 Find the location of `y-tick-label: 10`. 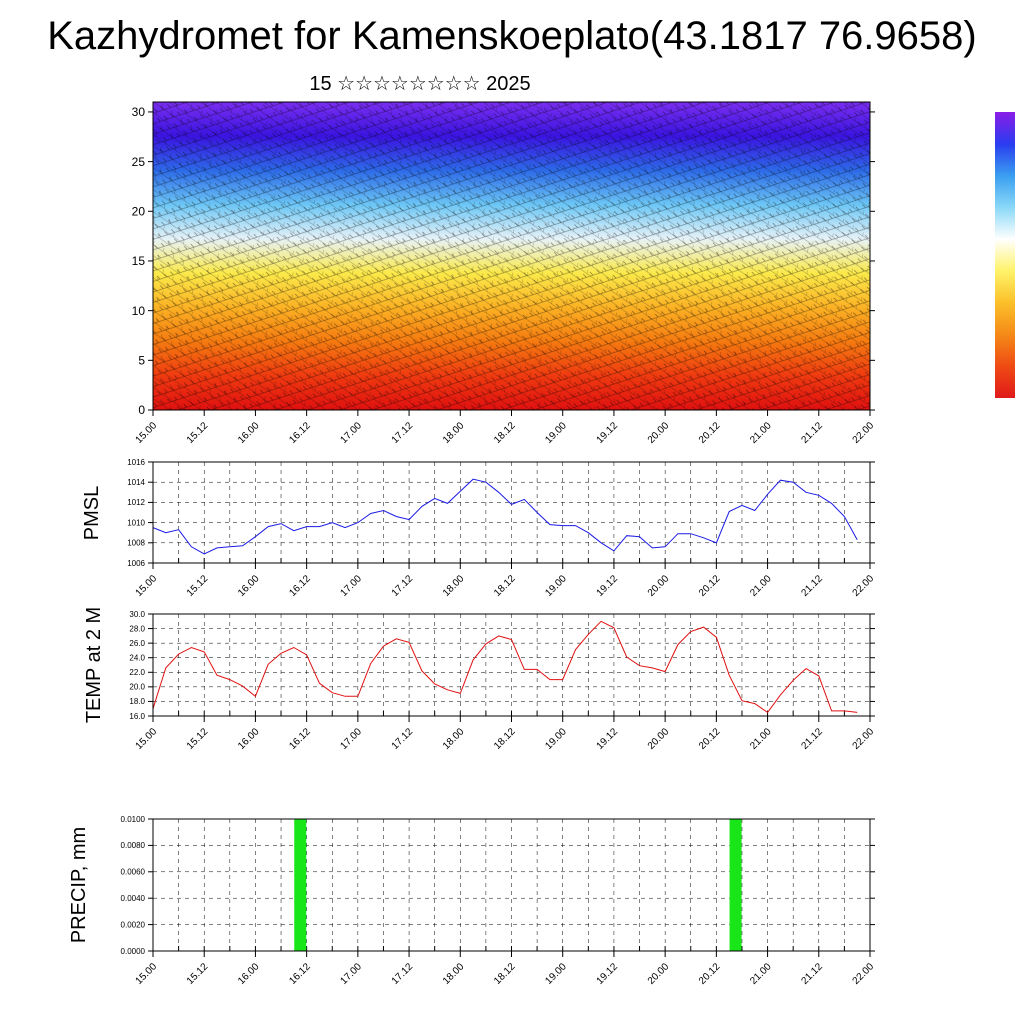

y-tick-label: 10 is located at coordinates (139, 311).